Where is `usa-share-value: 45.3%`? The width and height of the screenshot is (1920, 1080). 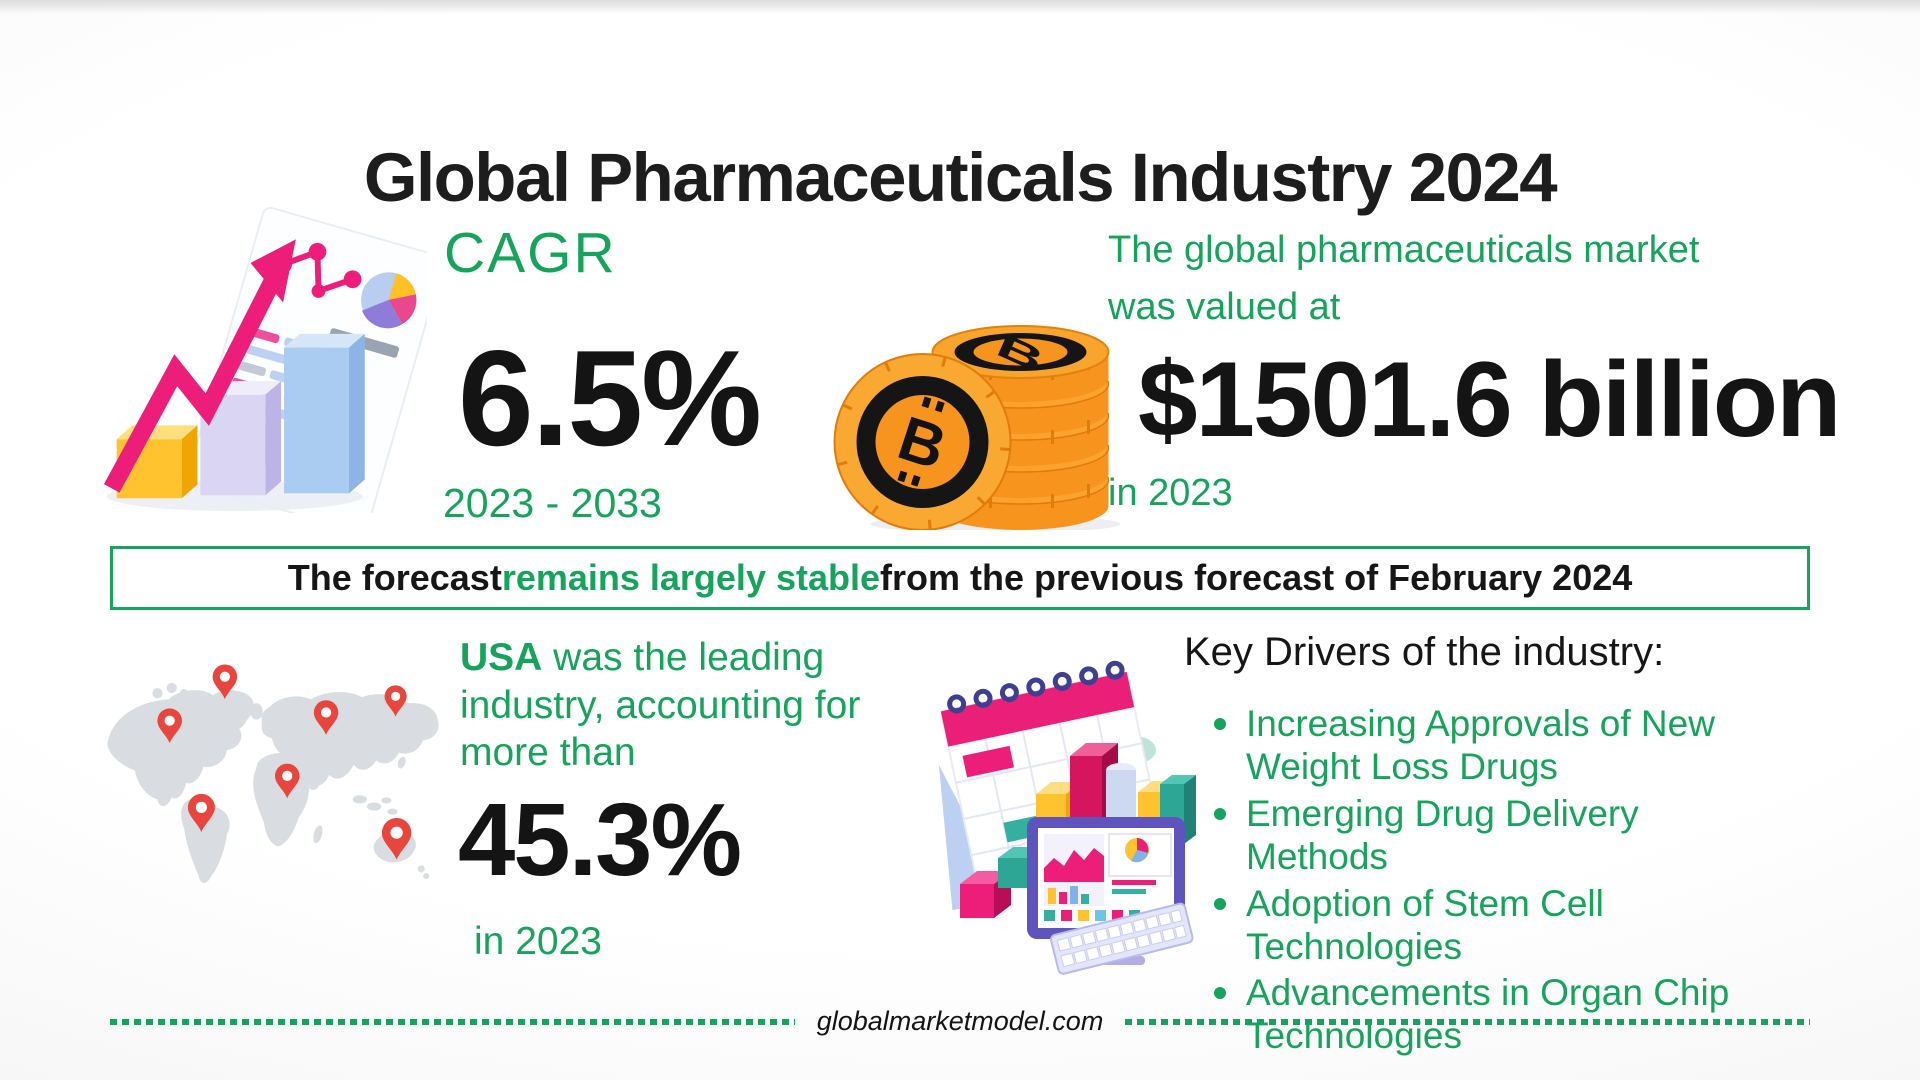
usa-share-value: 45.3% is located at coordinates (600, 839).